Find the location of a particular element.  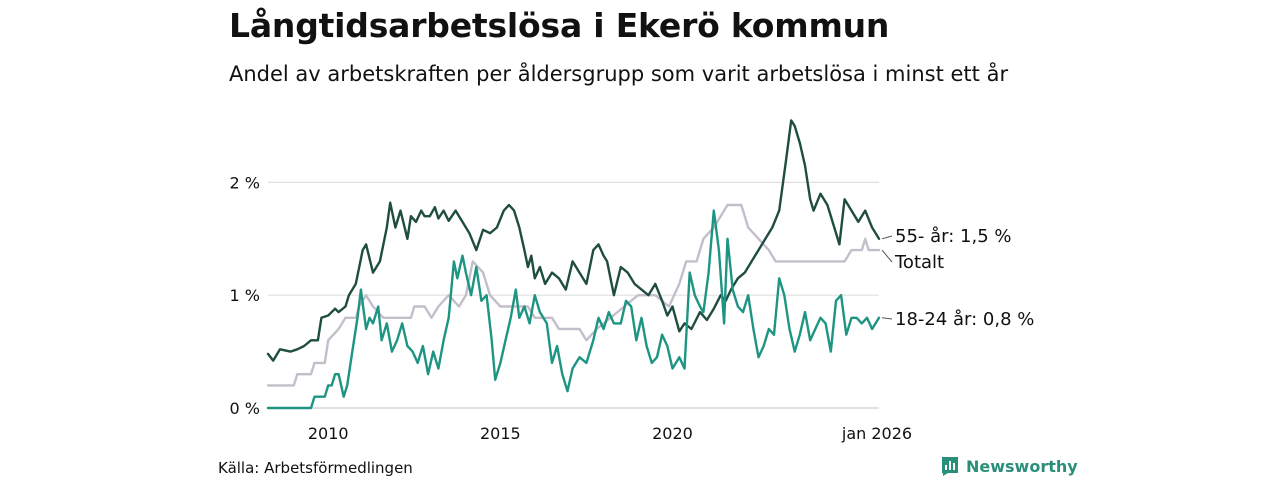

brand-logo: Newsworthy is located at coordinates (1009, 466).